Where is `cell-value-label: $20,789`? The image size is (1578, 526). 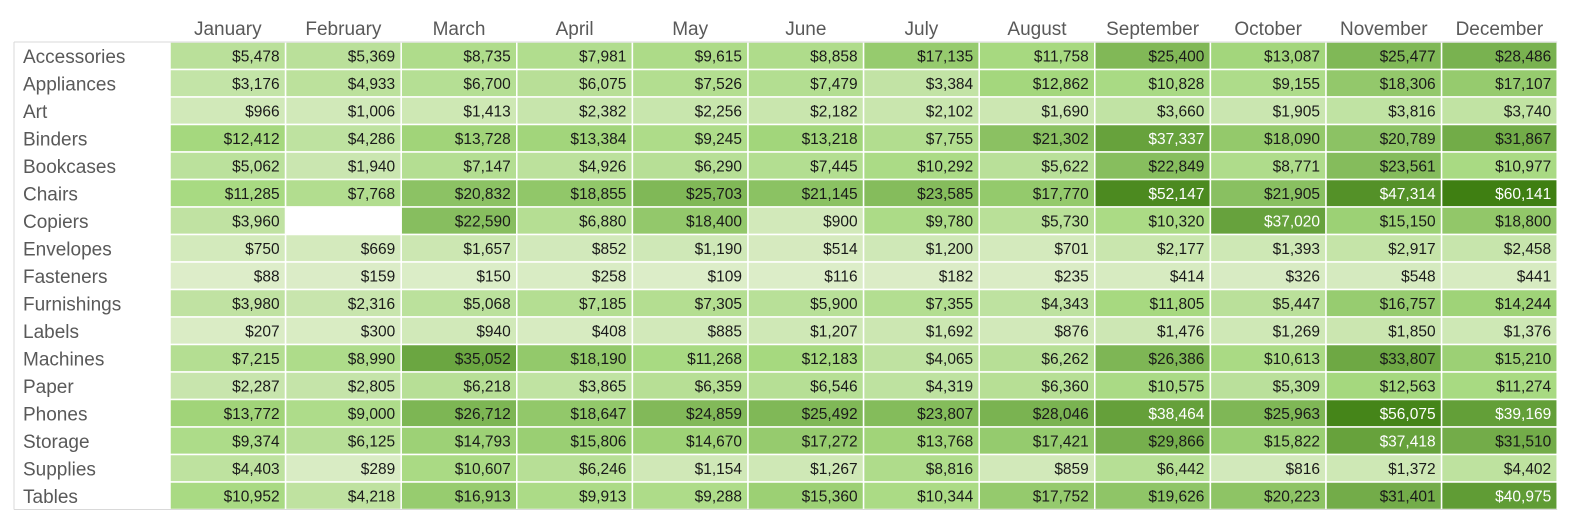
cell-value-label: $20,789 is located at coordinates (1408, 139).